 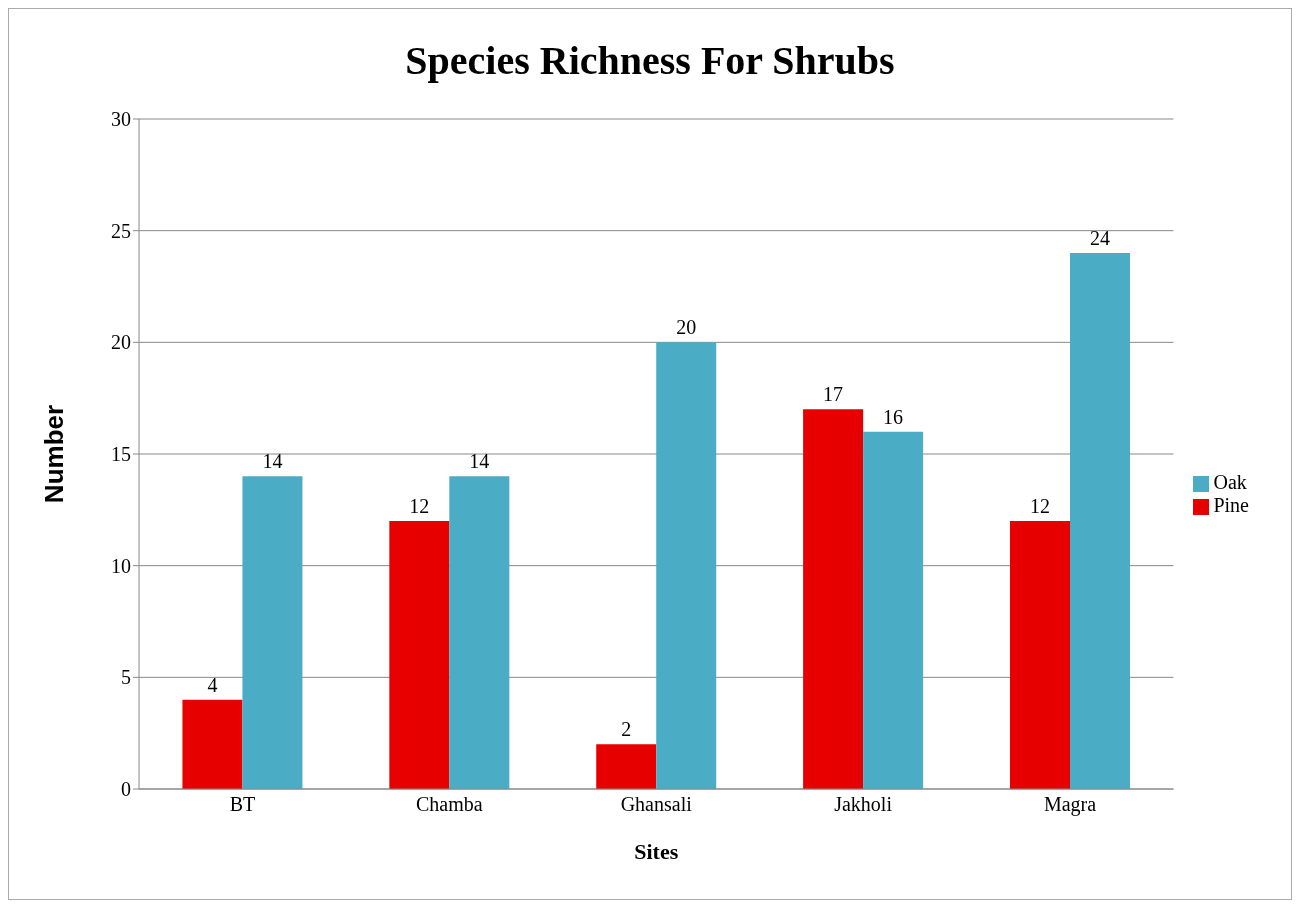 I want to click on data-label: 20, so click(x=686, y=327).